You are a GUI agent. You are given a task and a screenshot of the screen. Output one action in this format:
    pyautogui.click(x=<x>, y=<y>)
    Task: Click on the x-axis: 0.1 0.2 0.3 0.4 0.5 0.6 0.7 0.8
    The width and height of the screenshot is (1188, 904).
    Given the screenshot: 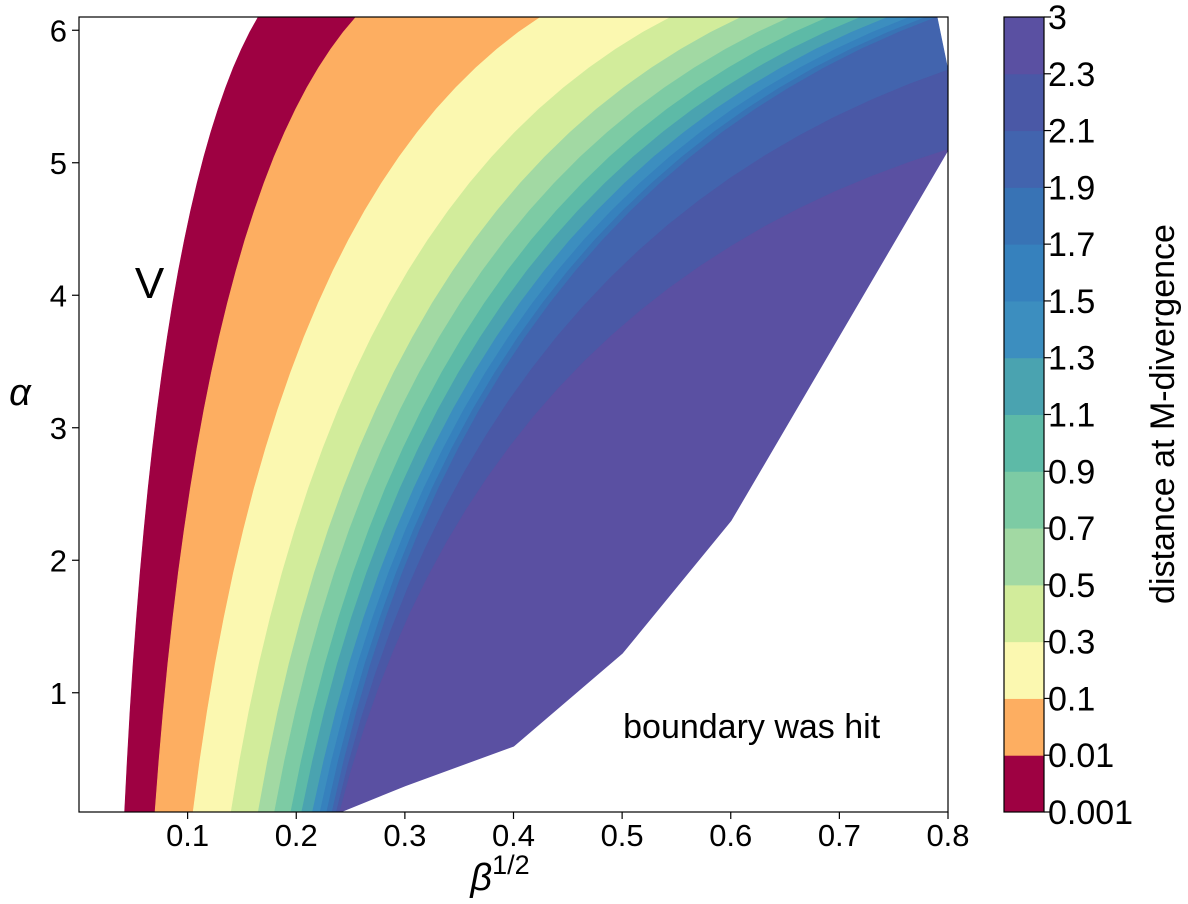 What is the action you would take?
    pyautogui.click(x=568, y=832)
    